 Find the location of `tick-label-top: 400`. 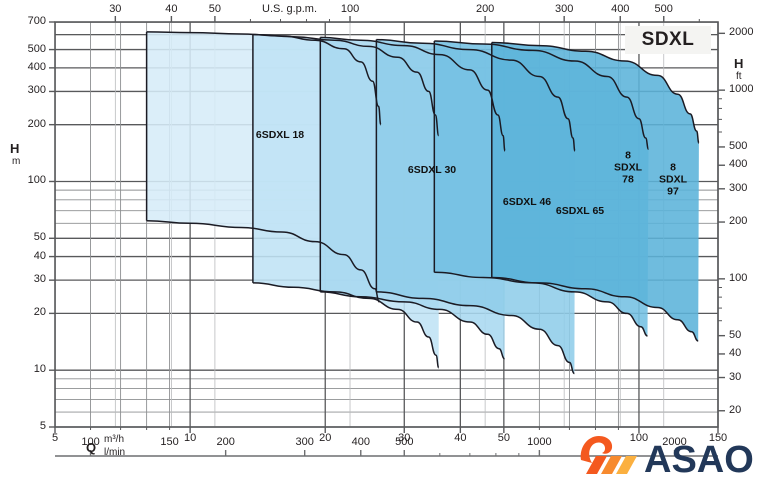

tick-label-top: 400 is located at coordinates (620, 9).